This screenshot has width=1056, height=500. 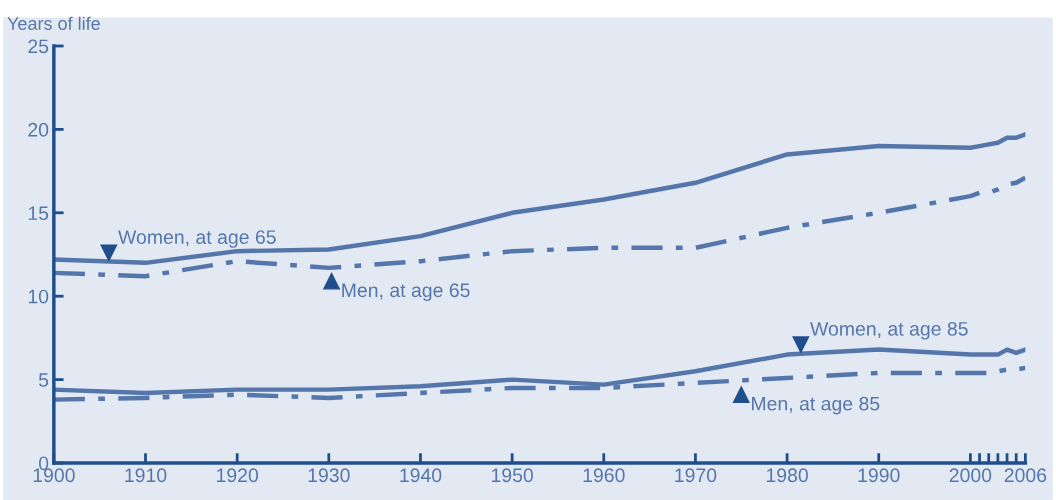 I want to click on x-tick-label: 1920, so click(x=238, y=475).